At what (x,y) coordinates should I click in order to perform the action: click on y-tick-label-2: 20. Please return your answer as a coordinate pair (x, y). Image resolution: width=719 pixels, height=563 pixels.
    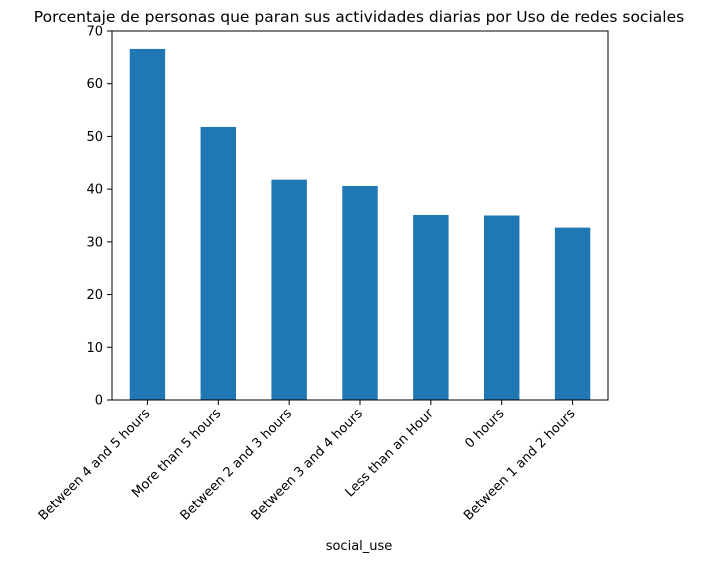
    Looking at the image, I should click on (94, 295).